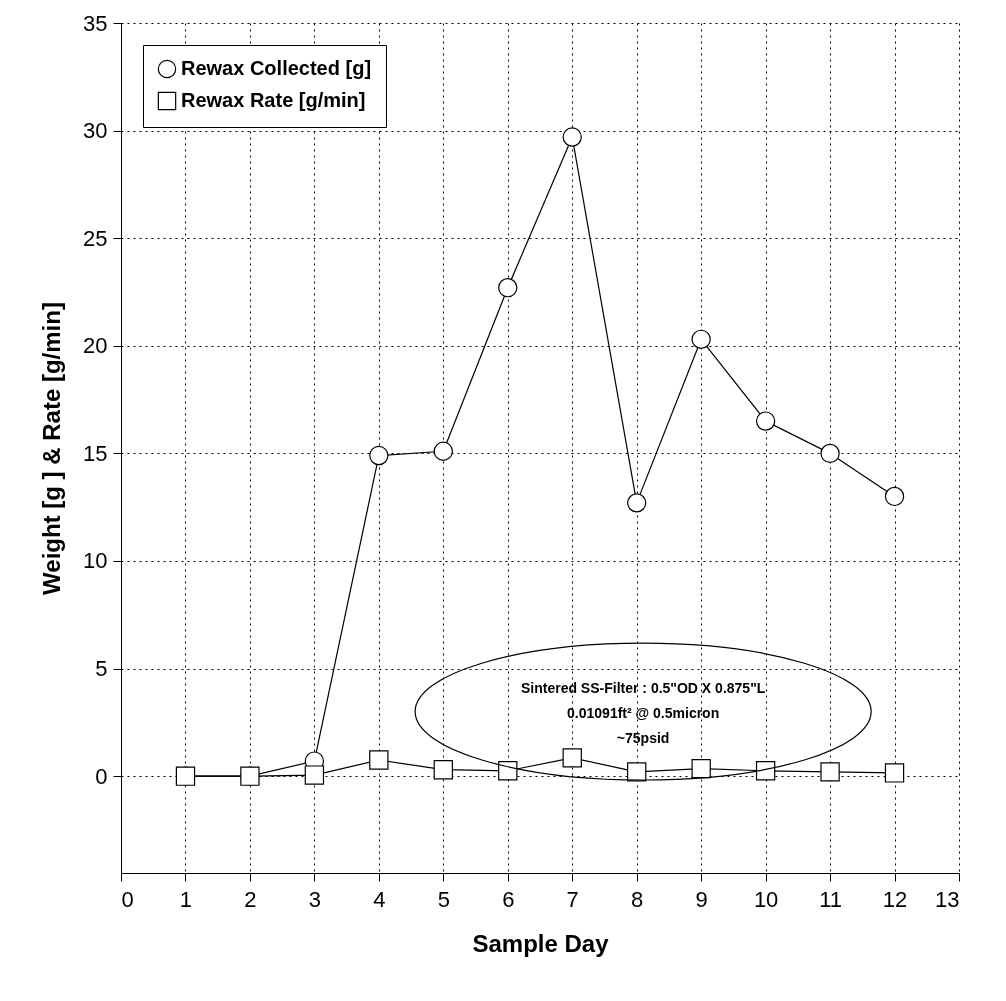 This screenshot has width=1006, height=1001. What do you see at coordinates (643, 688) in the screenshot?
I see `annotation: Sintered SS-Filter : 0.5"OD X 0.875"L` at bounding box center [643, 688].